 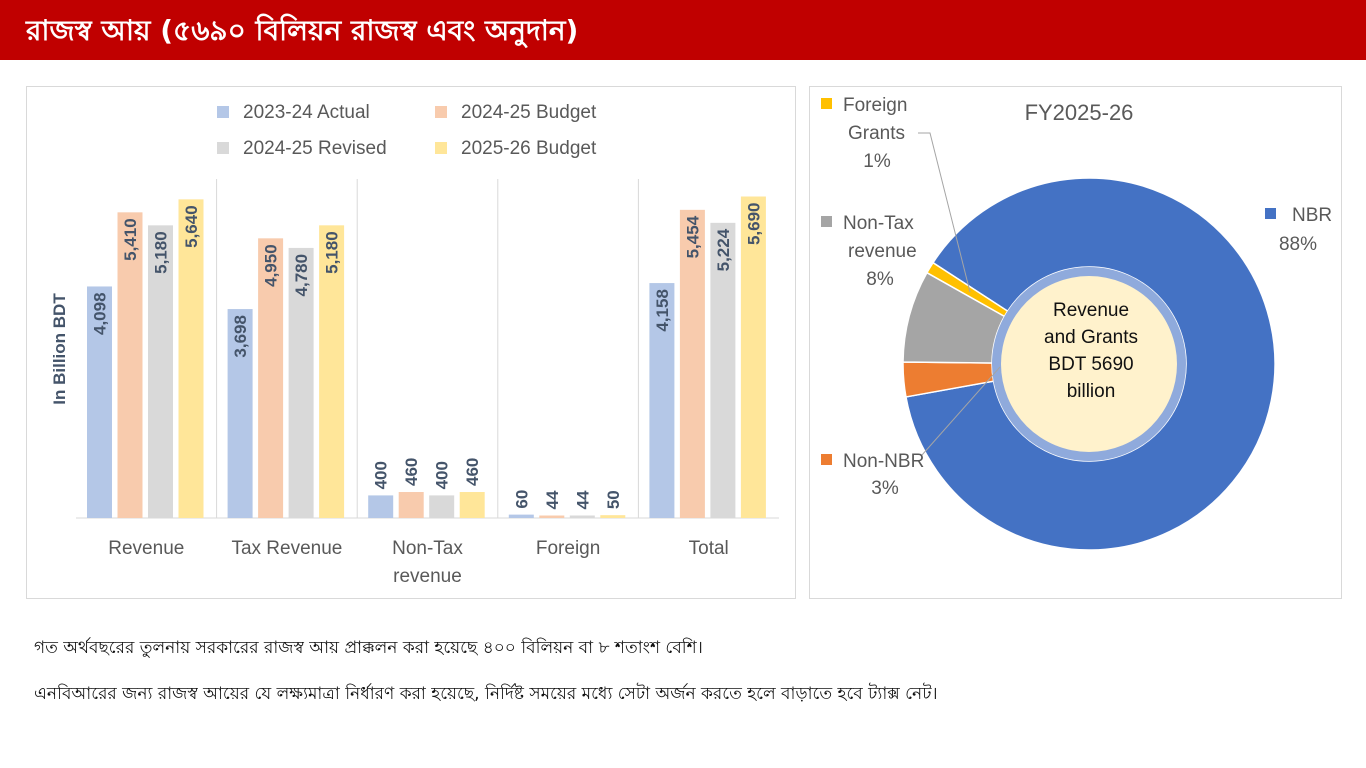 I want to click on center-text: BDT 5690, so click(x=1090, y=364).